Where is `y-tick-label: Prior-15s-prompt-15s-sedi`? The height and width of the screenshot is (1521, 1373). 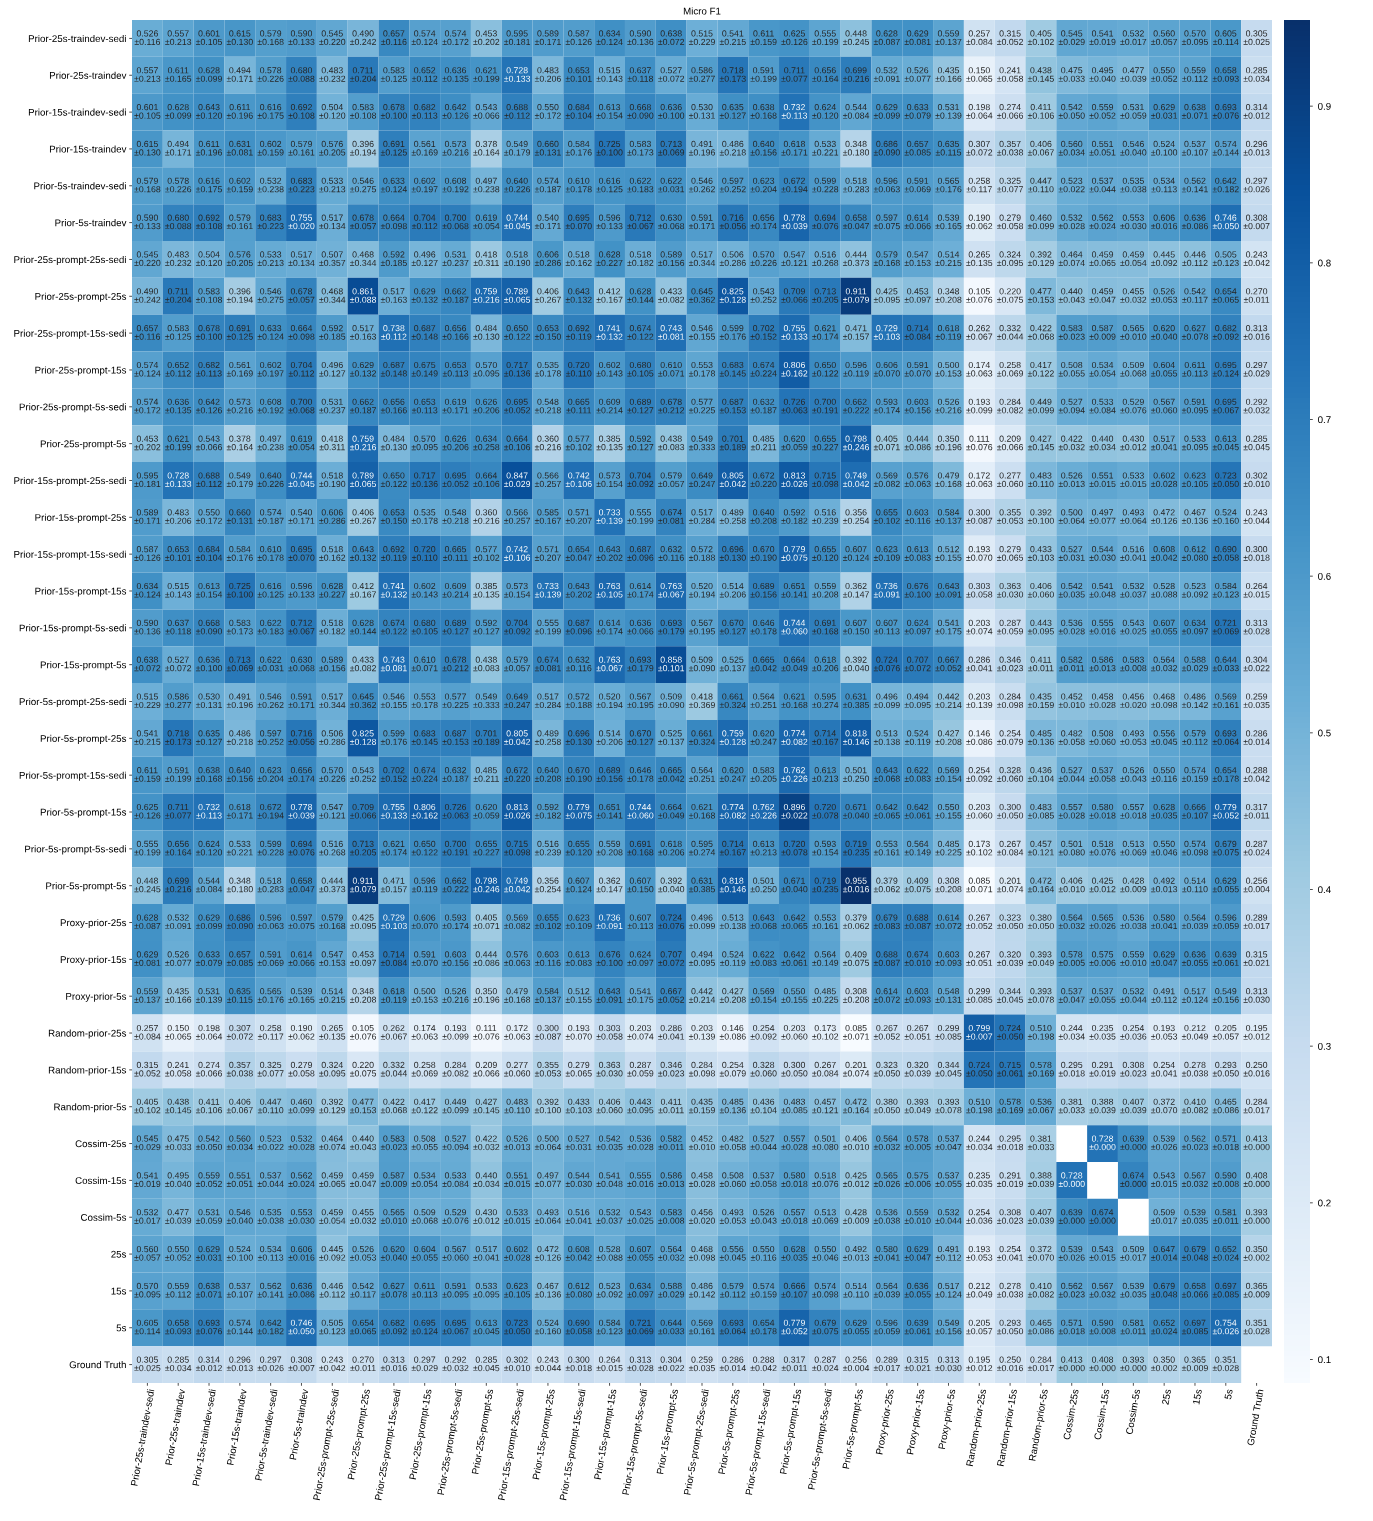 y-tick-label: Prior-15s-prompt-15s-sedi is located at coordinates (70, 555).